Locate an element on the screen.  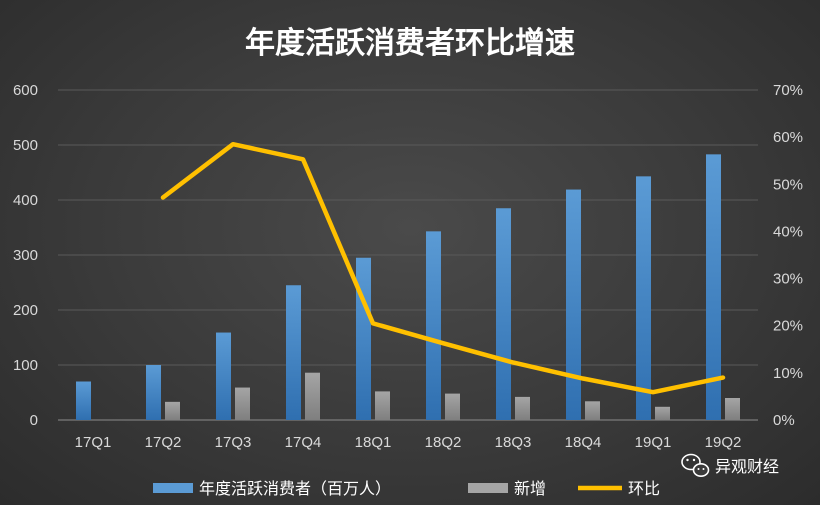
left-tick-label: 0 is located at coordinates (34, 420).